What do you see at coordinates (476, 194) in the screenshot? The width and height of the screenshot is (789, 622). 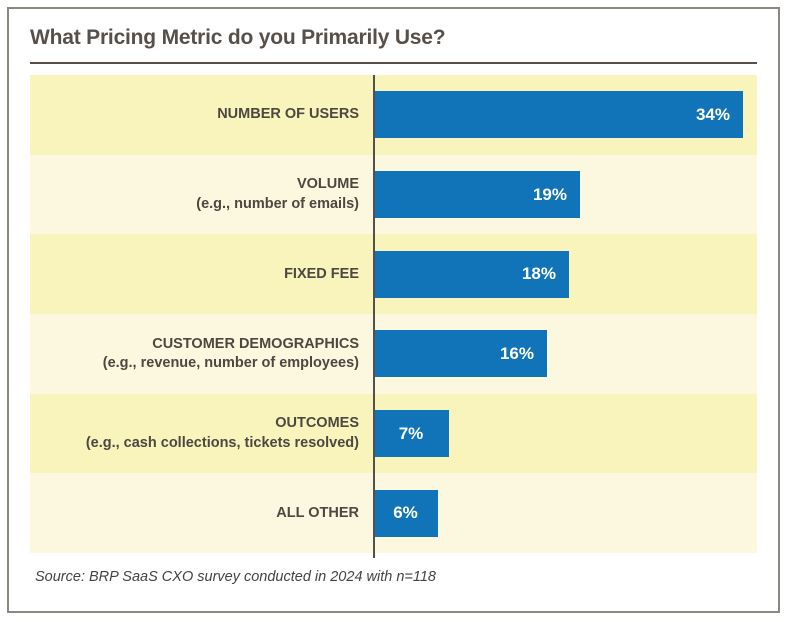 I see `bar: 19%` at bounding box center [476, 194].